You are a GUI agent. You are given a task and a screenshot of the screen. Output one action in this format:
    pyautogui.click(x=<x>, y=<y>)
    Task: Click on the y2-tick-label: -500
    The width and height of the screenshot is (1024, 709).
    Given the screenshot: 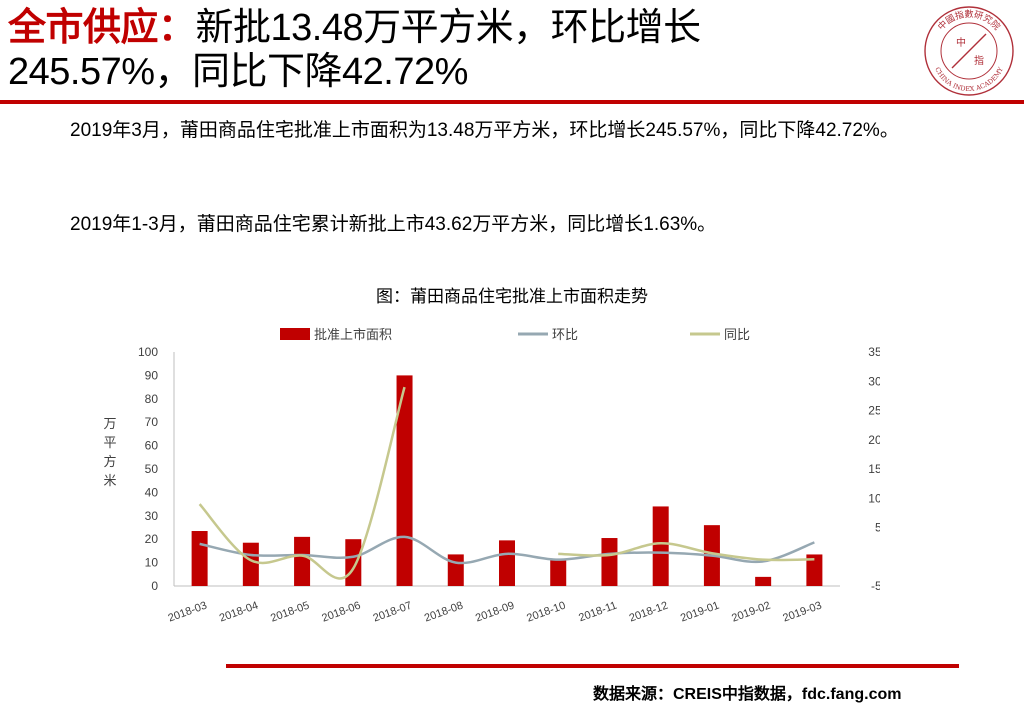 What is the action you would take?
    pyautogui.click(x=875, y=586)
    